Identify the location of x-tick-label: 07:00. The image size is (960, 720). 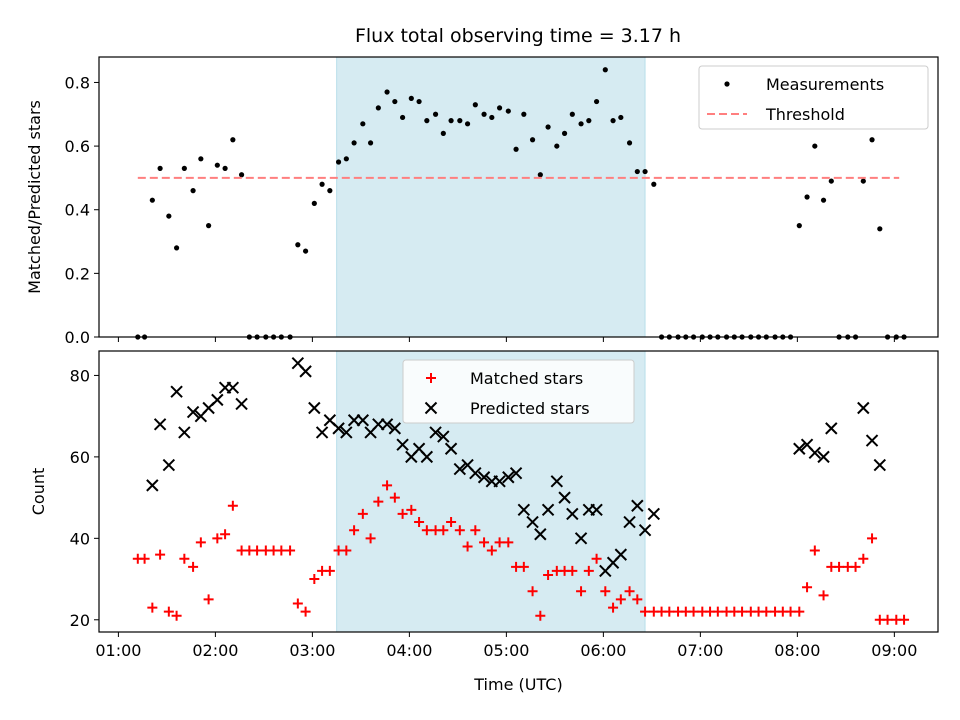
(700, 650).